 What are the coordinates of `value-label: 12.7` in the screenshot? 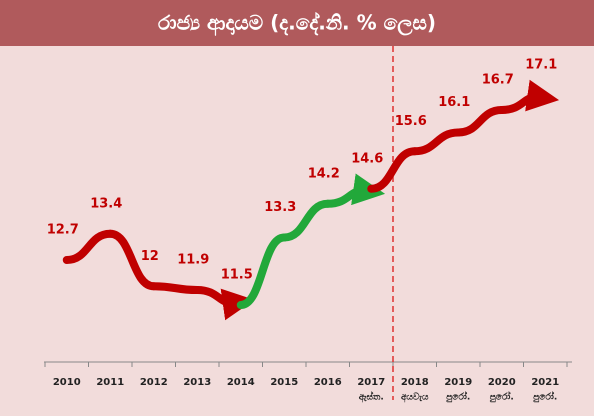 It's located at (63, 230).